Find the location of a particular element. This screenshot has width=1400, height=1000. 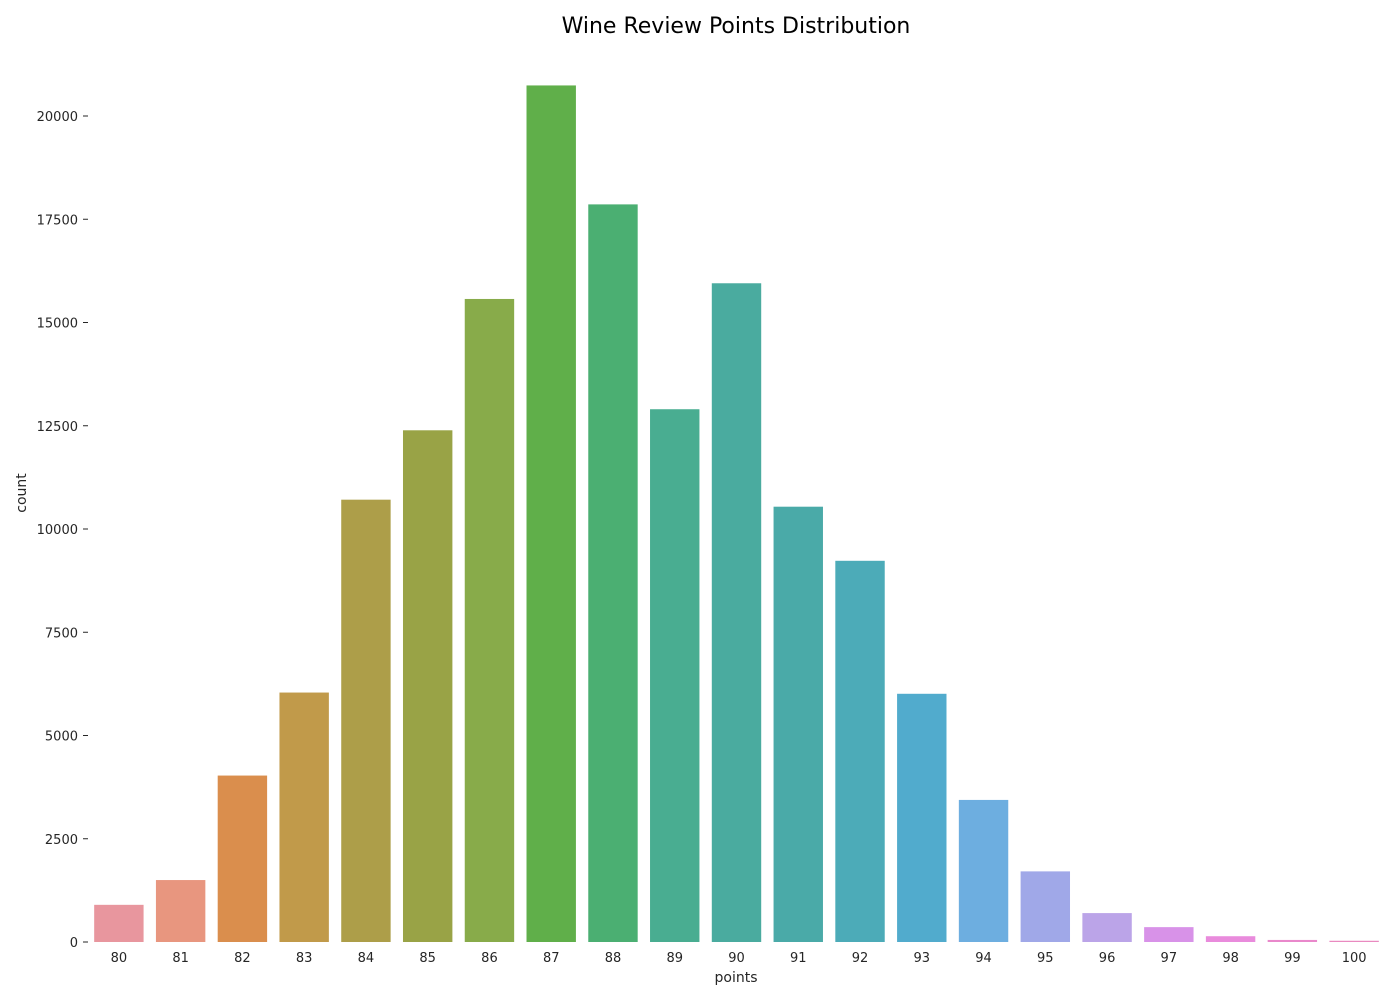

x-tick-label-89: 89 is located at coordinates (674, 958).